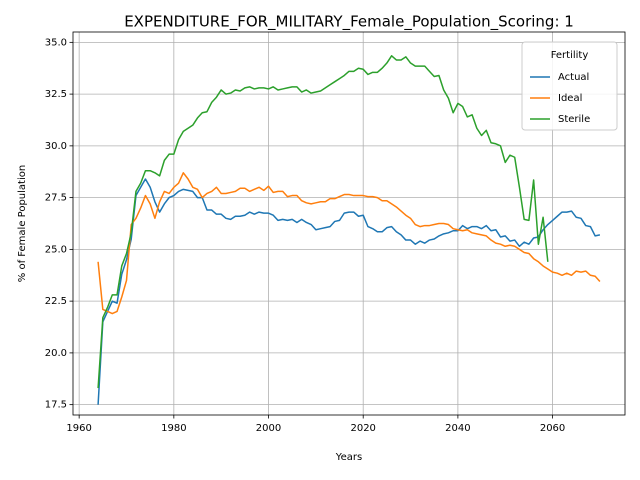 This screenshot has height=480, width=640. I want to click on y-tick-label: 22.5, so click(56, 301).